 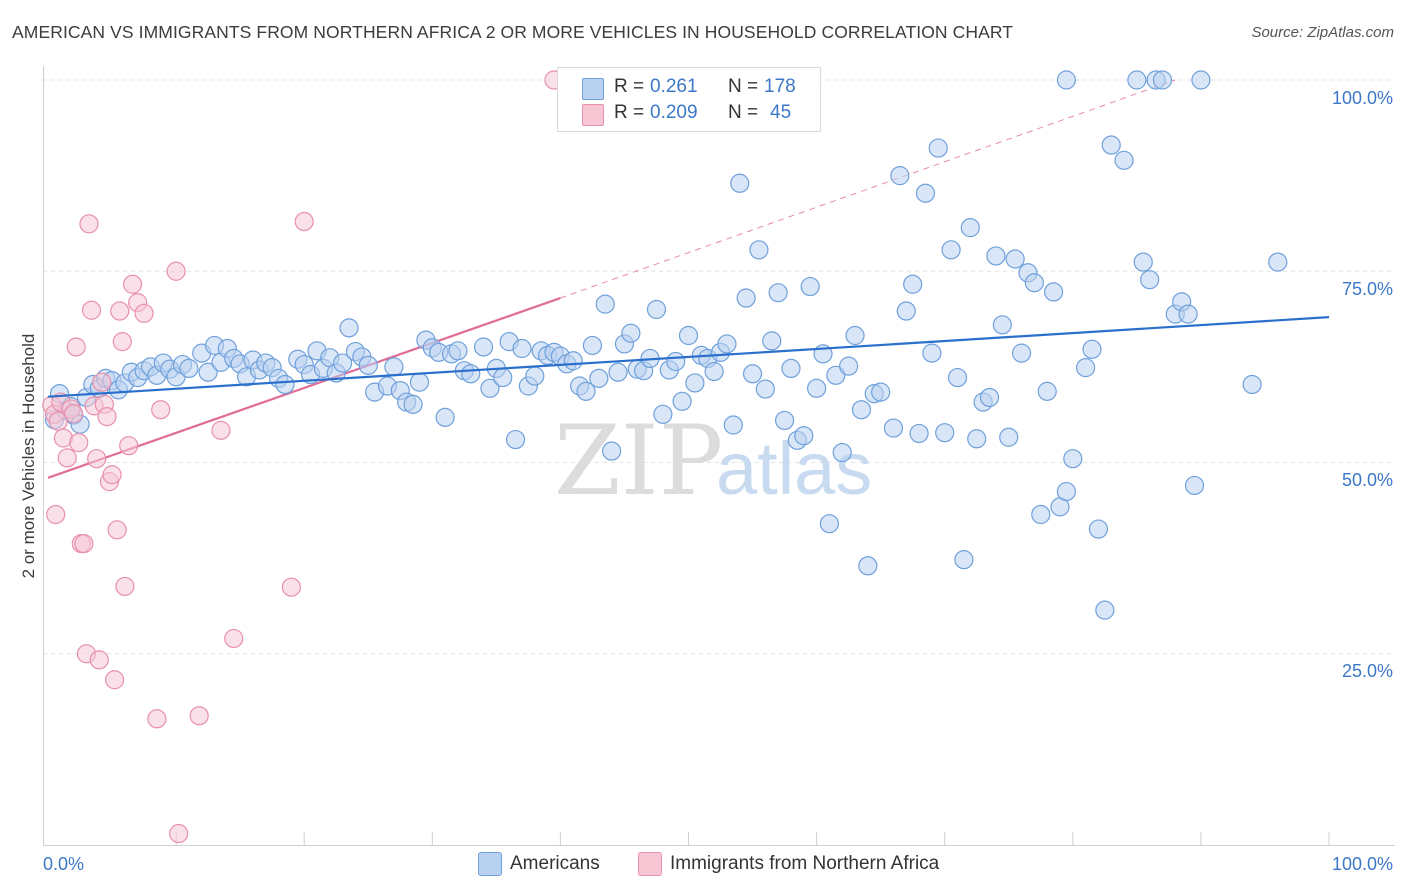 What do you see at coordinates (713, 461) in the screenshot?
I see `watermark: ZIP atlas` at bounding box center [713, 461].